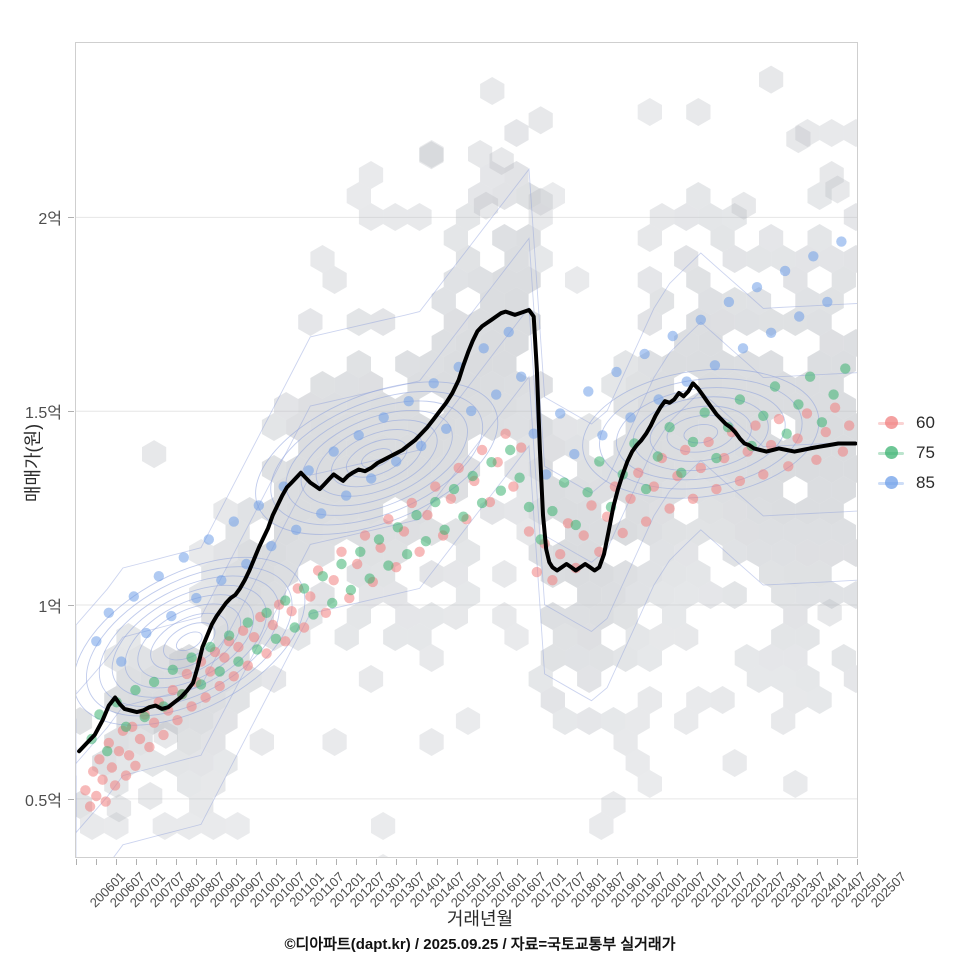  Describe the element at coordinates (43, 414) in the screenshot. I see `y-tick-label: 1.5억` at that location.